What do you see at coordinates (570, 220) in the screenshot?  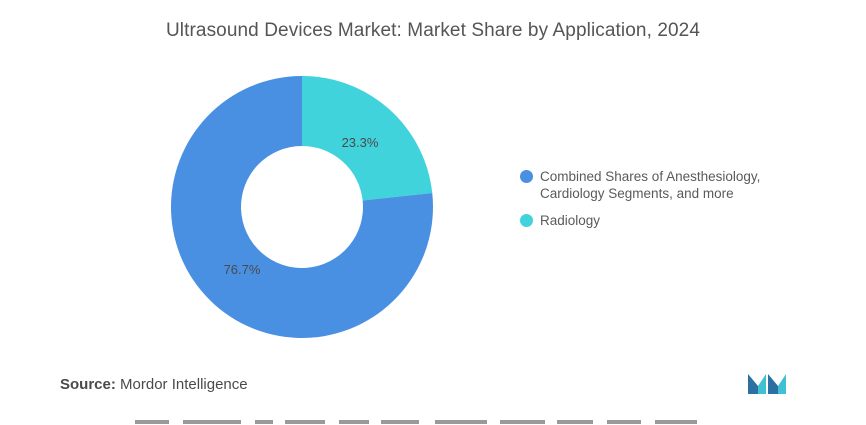 I see `legend-label-radiology: Radiology` at bounding box center [570, 220].